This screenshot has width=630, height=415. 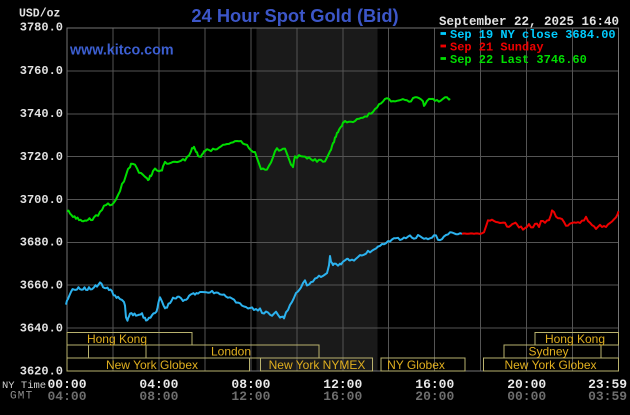 I want to click on svg-text: 23:59, so click(x=607, y=384).